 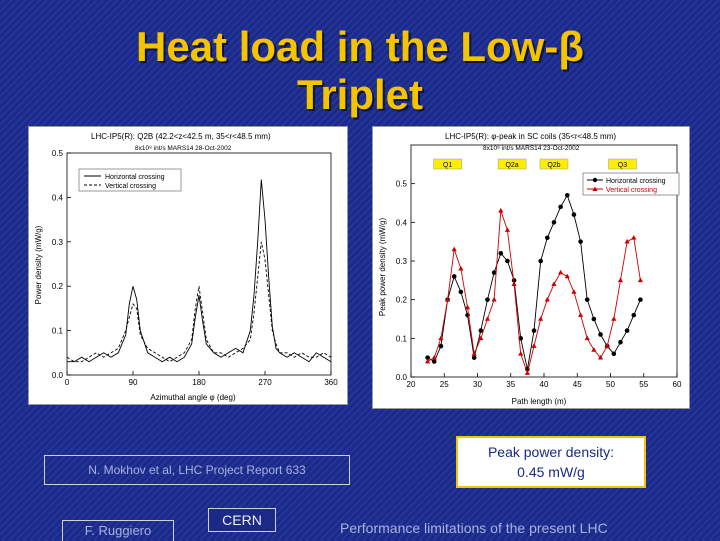 What do you see at coordinates (402, 377) in the screenshot?
I see `c2-ytick-label: 0.0` at bounding box center [402, 377].